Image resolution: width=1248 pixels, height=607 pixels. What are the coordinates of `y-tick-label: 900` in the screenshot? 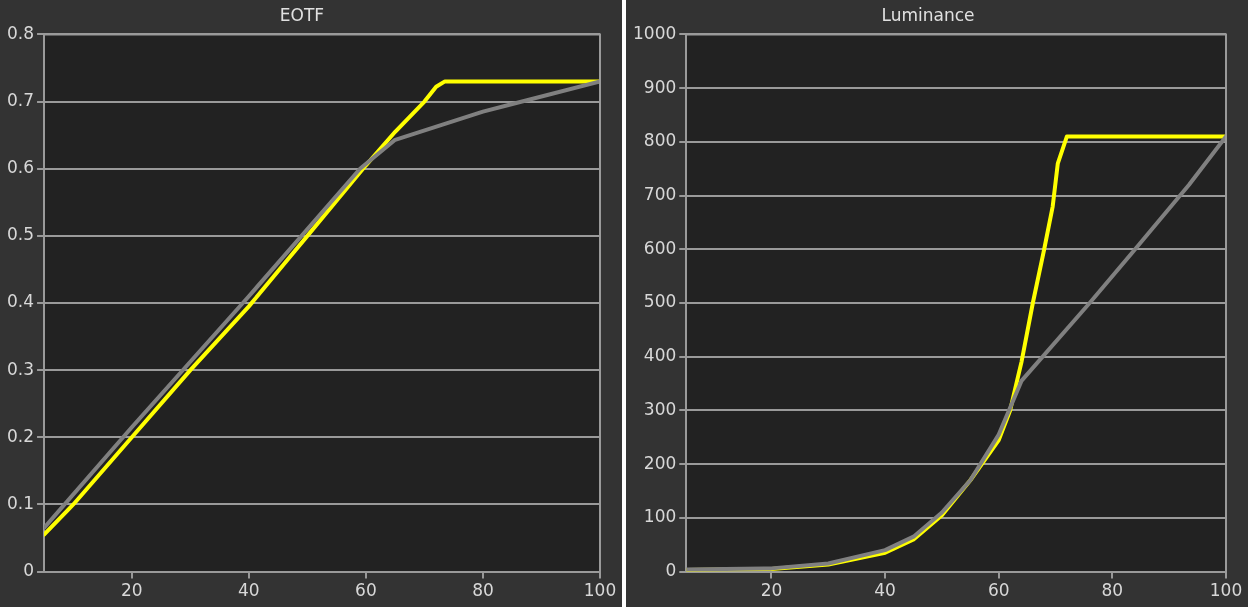 It's located at (660, 86).